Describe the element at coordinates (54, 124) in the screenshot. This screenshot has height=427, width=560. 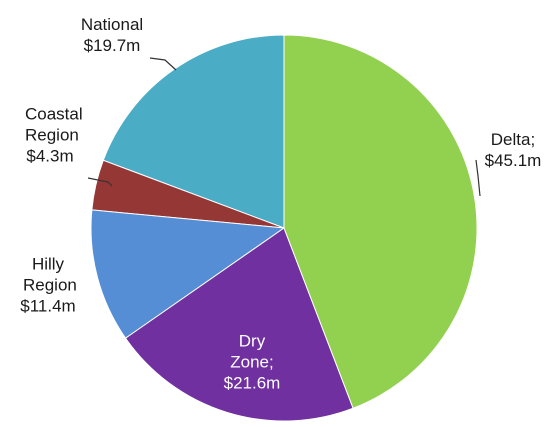
I see `category-label: Coastal Region` at that location.